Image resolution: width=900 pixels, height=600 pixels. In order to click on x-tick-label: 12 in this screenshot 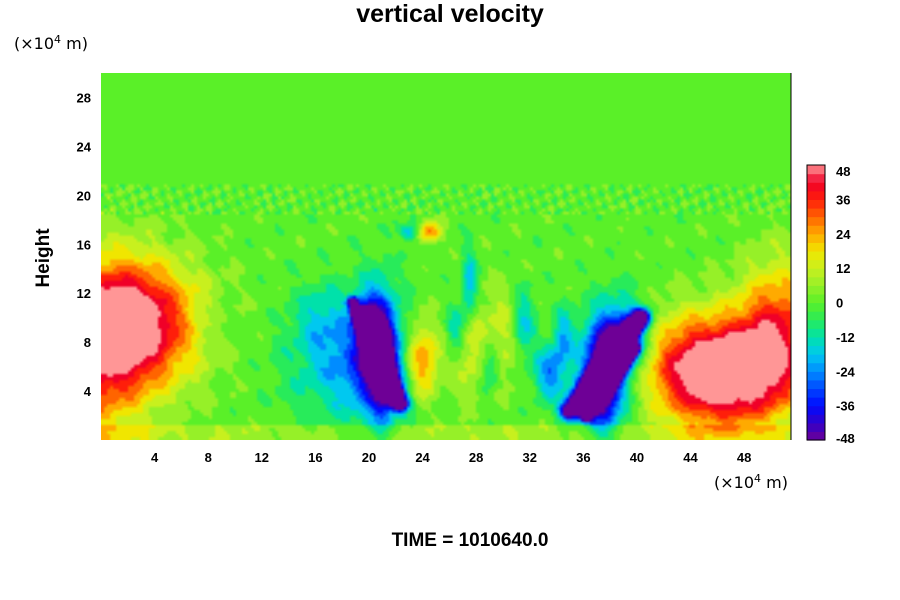, I will do `click(262, 457)`.